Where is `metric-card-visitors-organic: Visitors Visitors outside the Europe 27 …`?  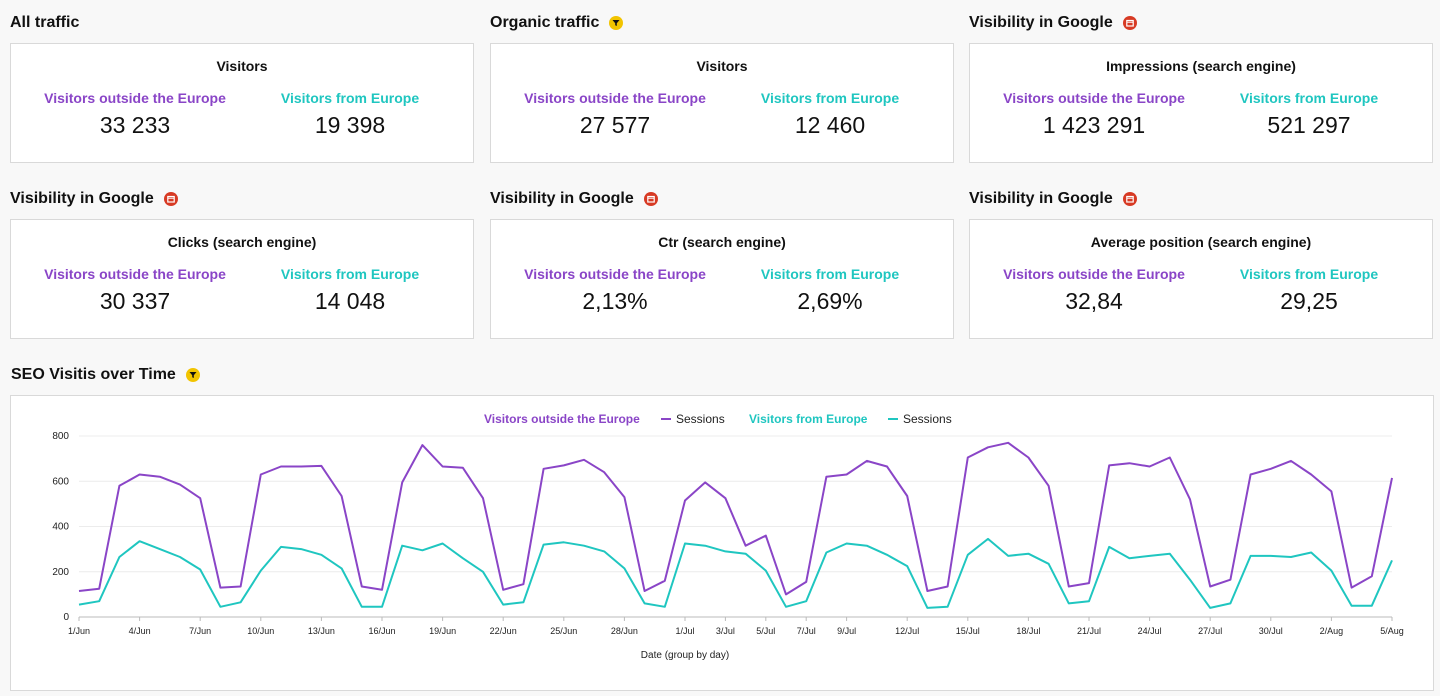
metric-card-visitors-organic: Visitors Visitors outside the Europe 27 … is located at coordinates (722, 103).